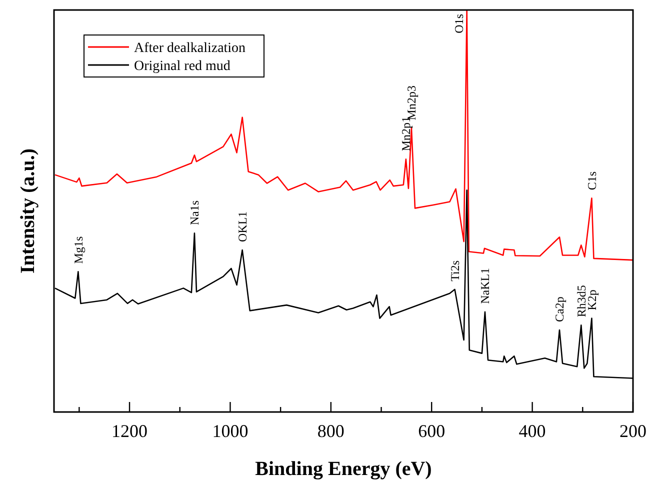 This screenshot has height=481, width=654. I want to click on legend-label: Original red mud, so click(182, 66).